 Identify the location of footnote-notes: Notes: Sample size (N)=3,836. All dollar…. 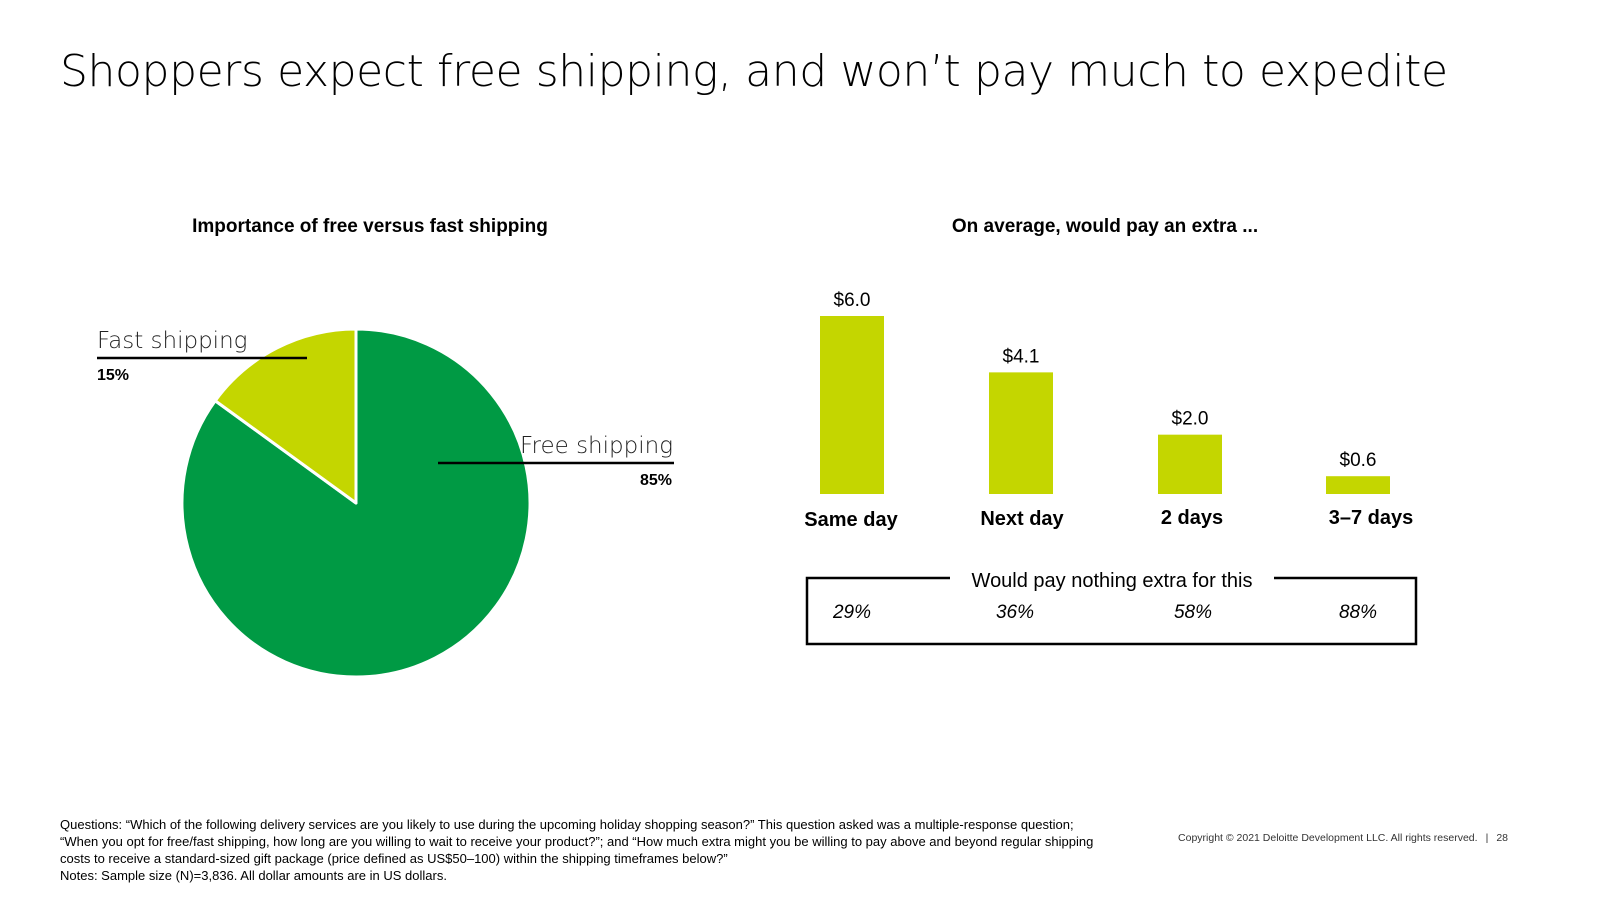
(253, 875).